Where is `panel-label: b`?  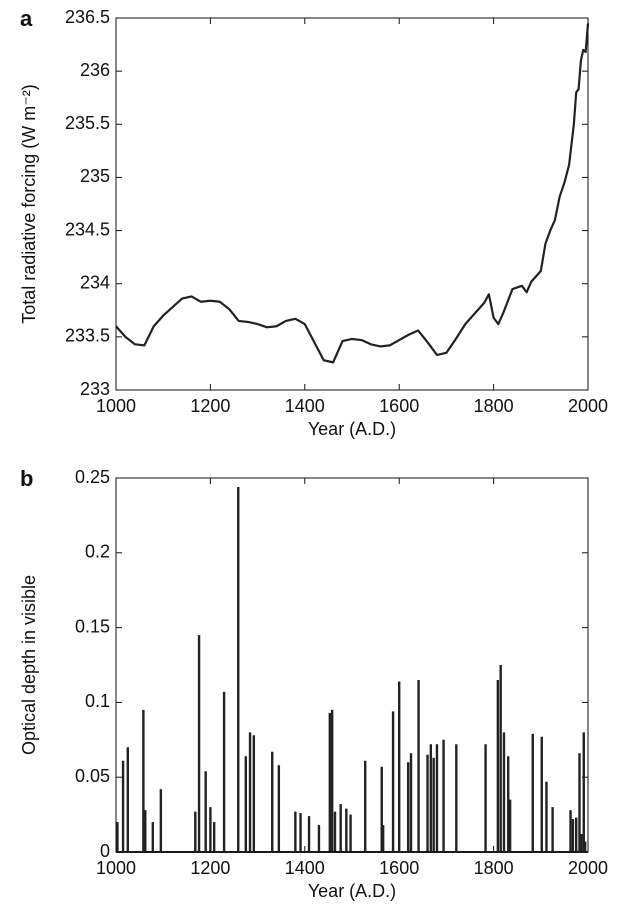 panel-label: b is located at coordinates (26, 478).